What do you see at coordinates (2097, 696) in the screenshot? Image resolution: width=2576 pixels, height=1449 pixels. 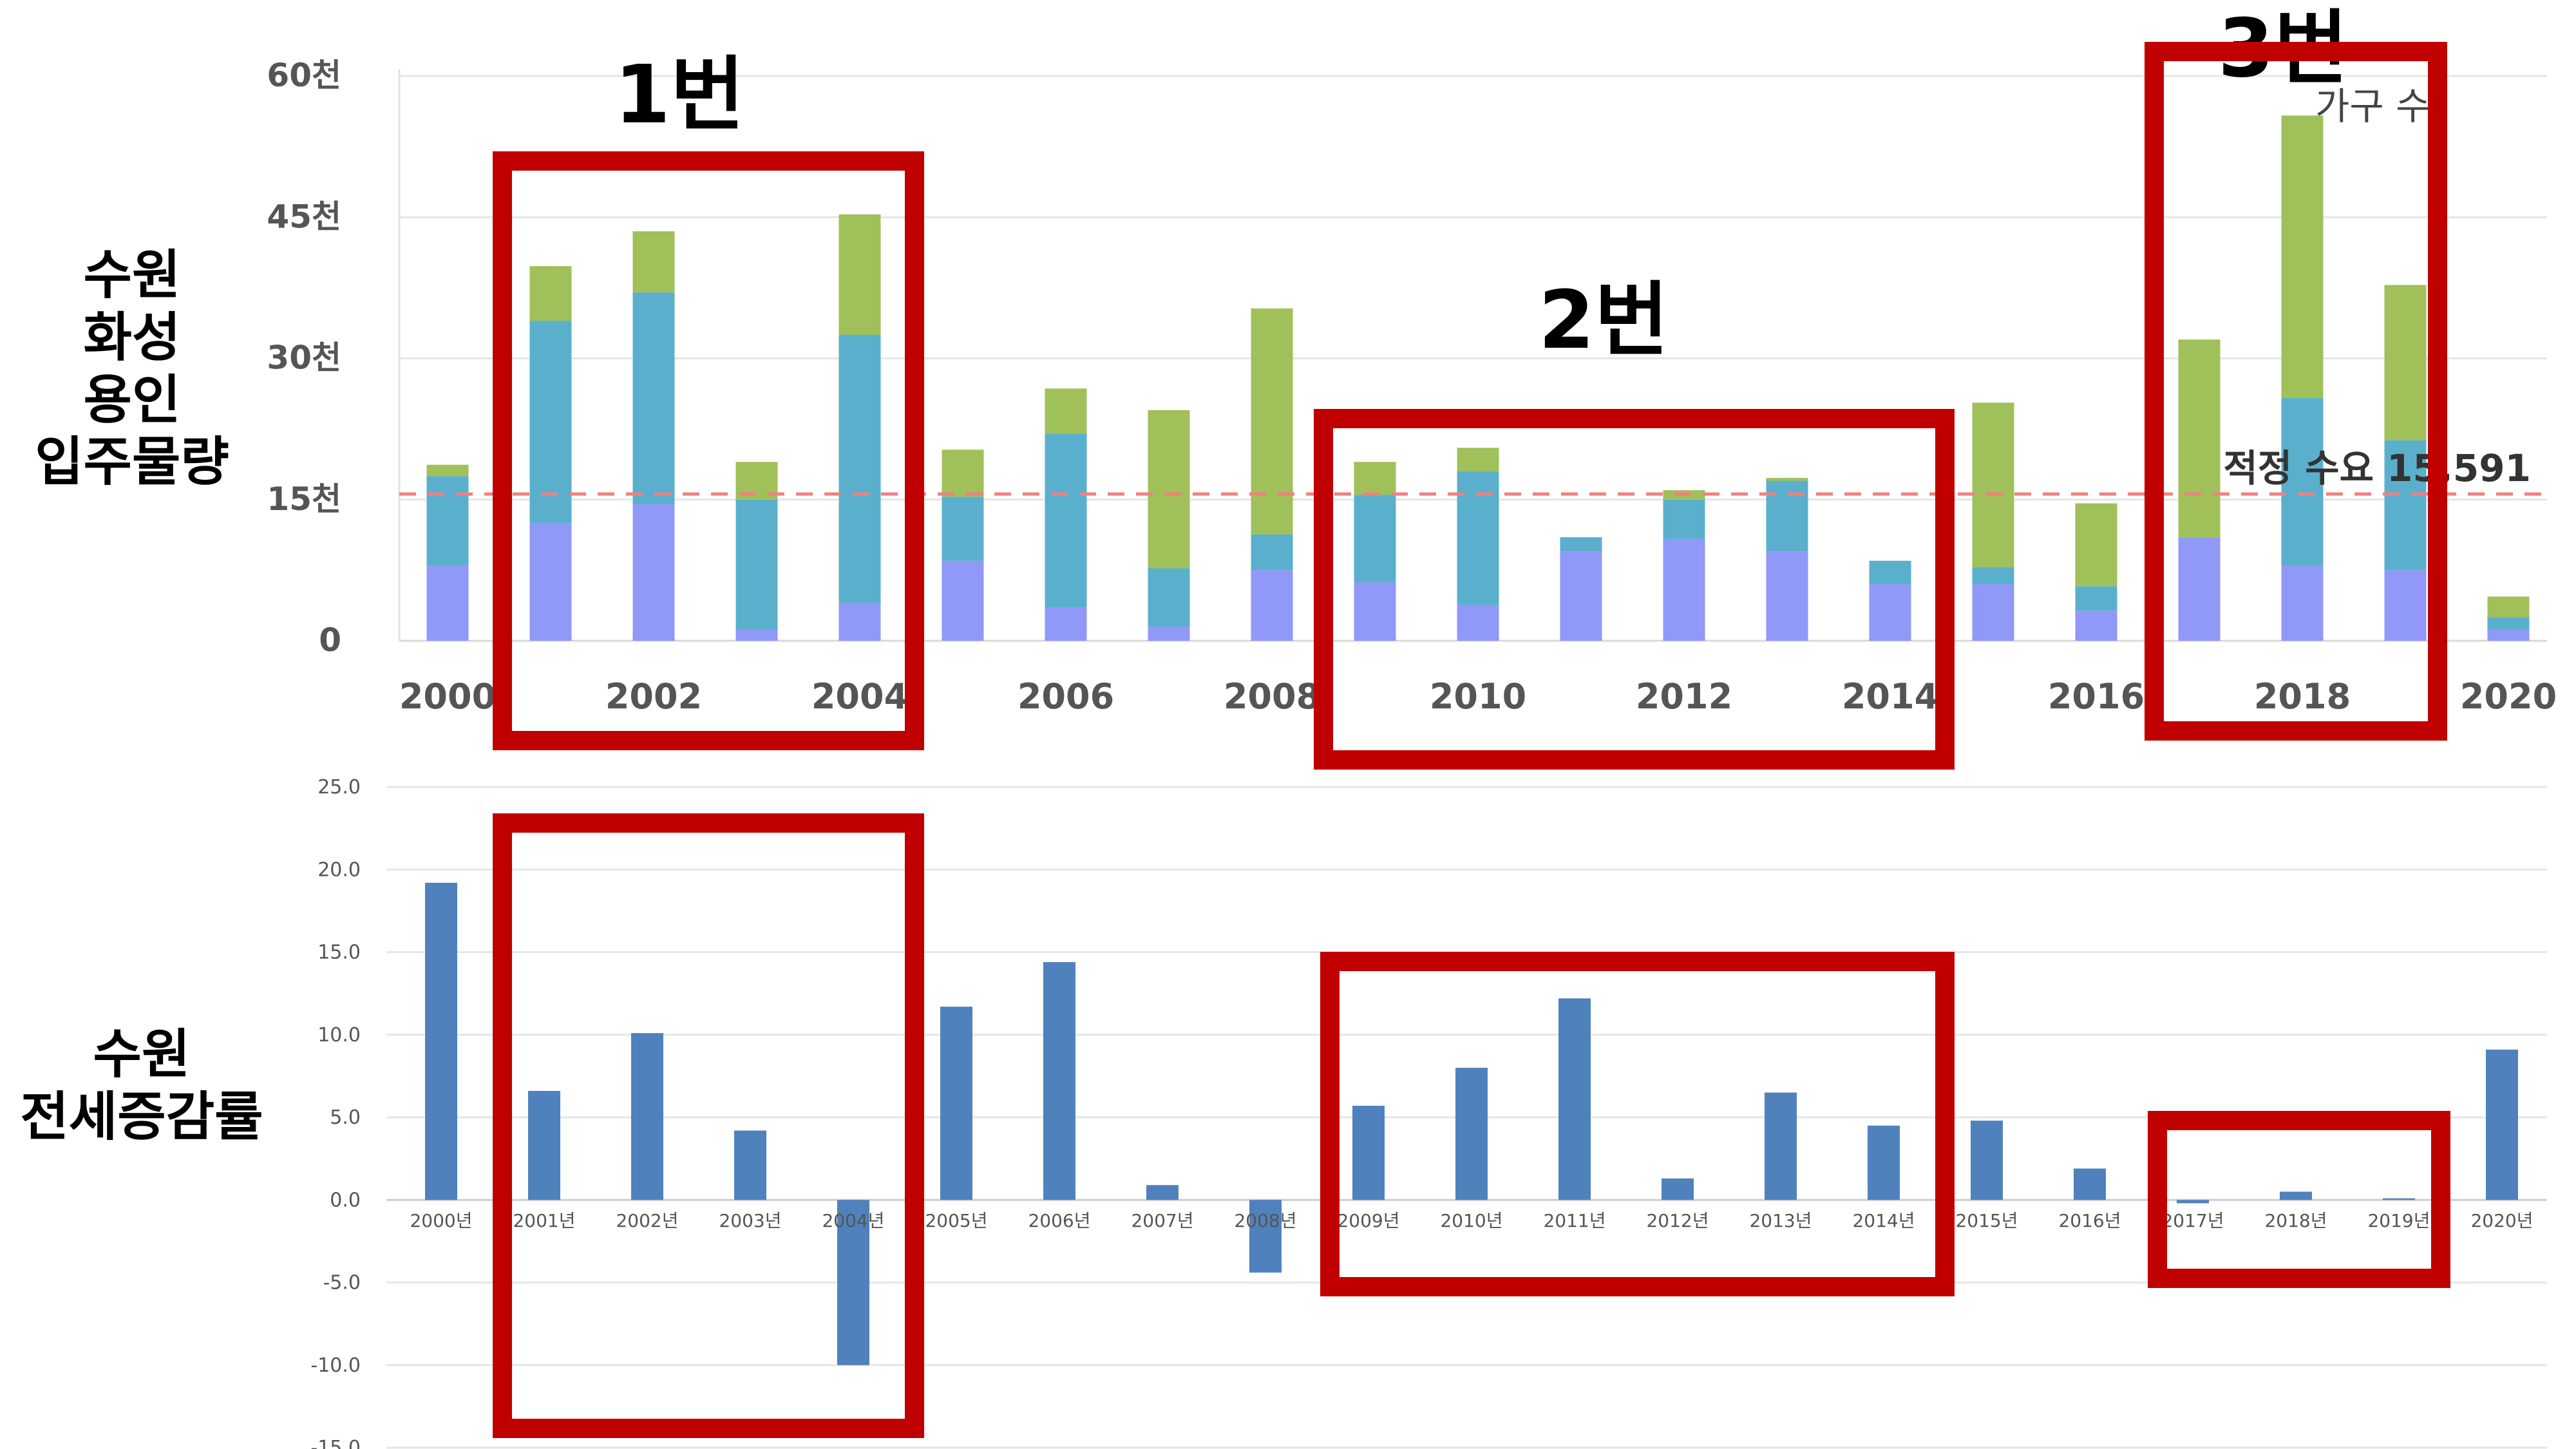 I see `top-x-tick-label: 2016` at bounding box center [2097, 696].